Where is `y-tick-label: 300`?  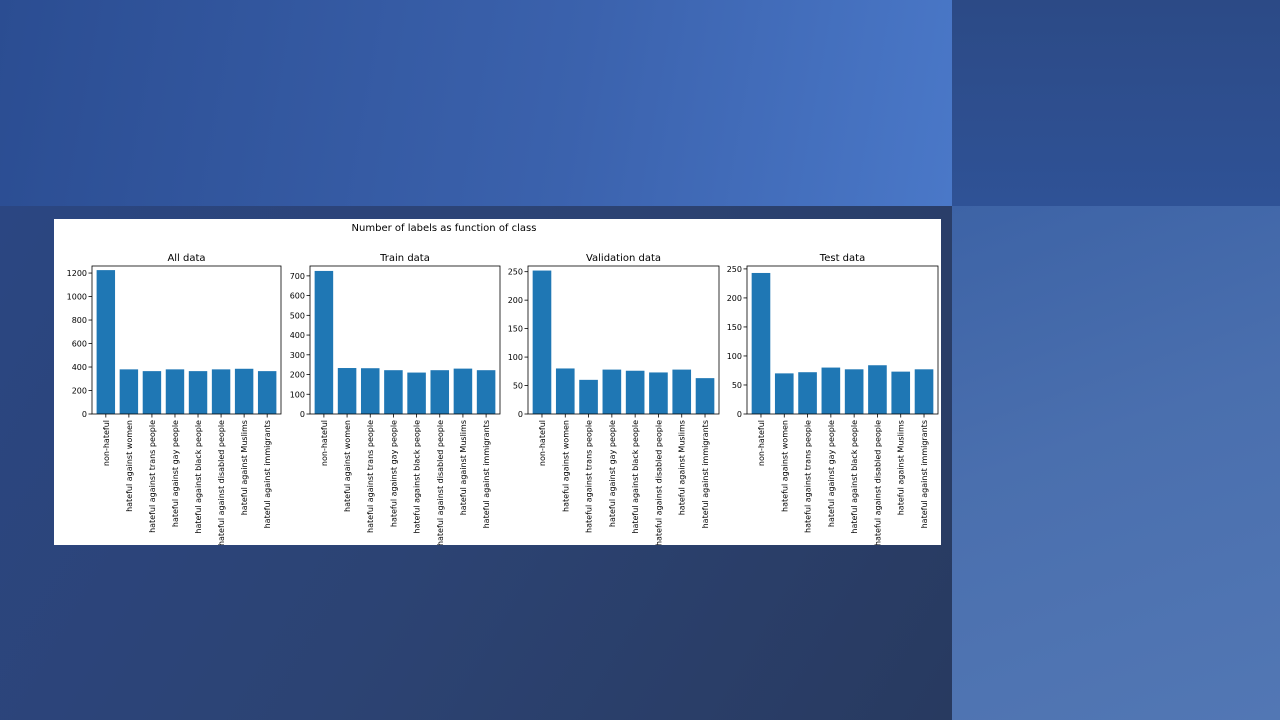
y-tick-label: 300 is located at coordinates (297, 355).